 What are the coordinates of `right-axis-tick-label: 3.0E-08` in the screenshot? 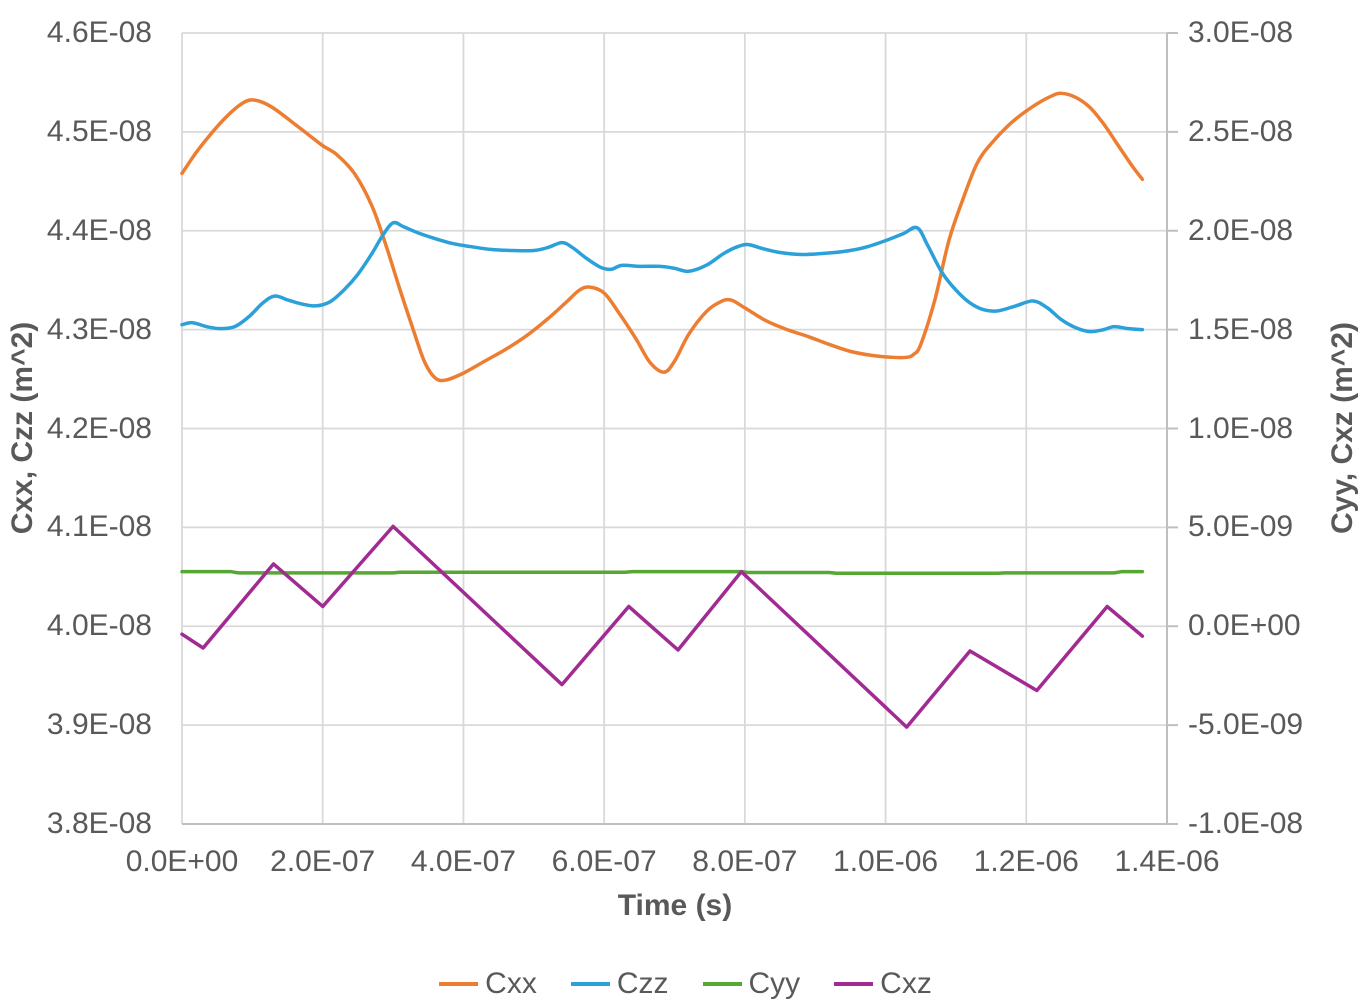 It's located at (1241, 32).